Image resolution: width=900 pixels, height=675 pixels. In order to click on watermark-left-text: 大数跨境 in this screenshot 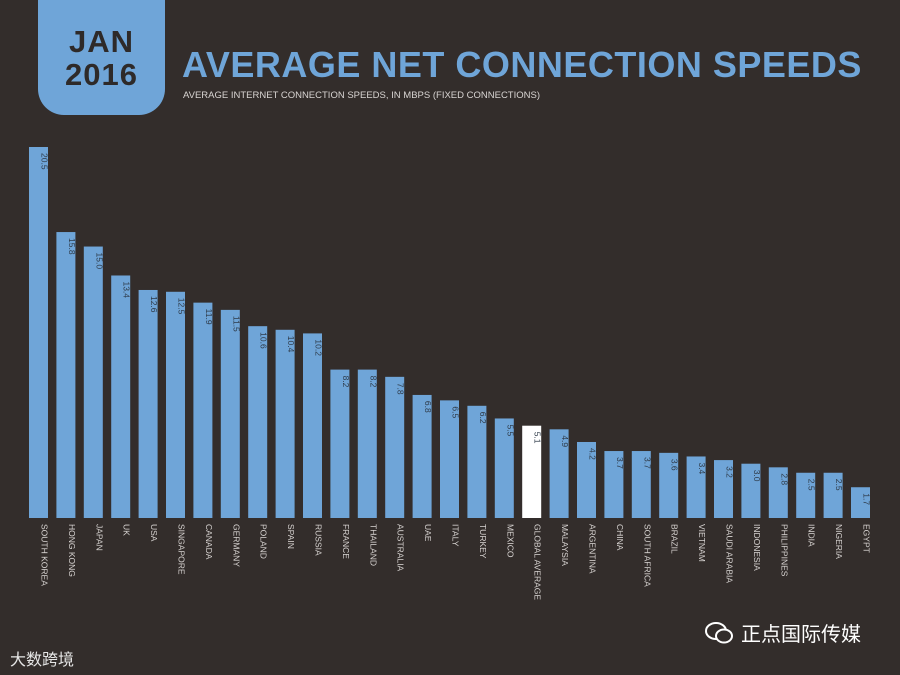, I will do `click(42, 660)`.